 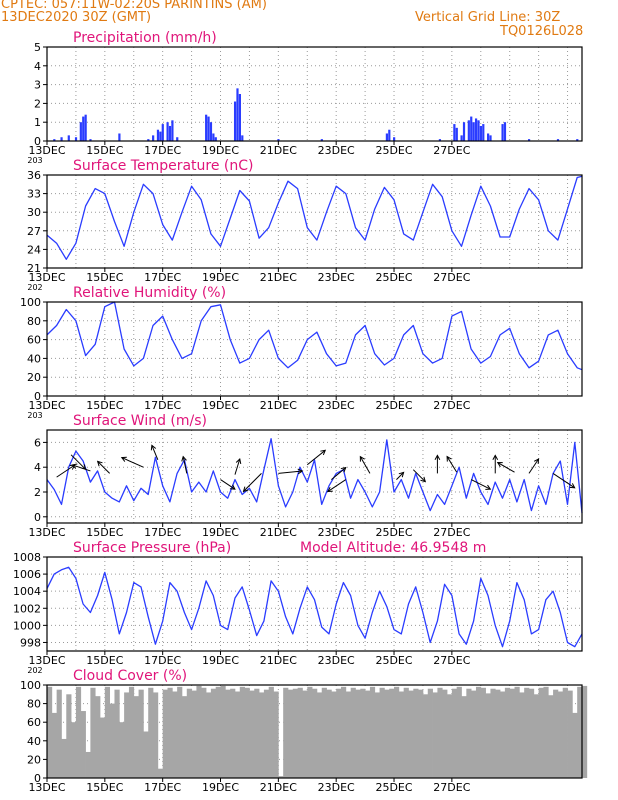 What do you see at coordinates (34, 194) in the screenshot?
I see `temp-ytick-label: 33` at bounding box center [34, 194].